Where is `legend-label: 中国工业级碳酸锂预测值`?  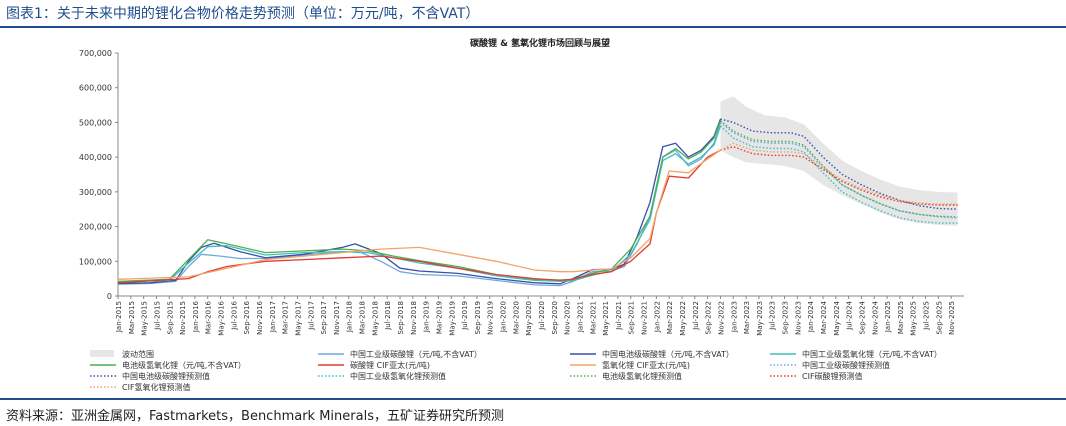
legend-label: 中国工业级碳酸锂预测值 is located at coordinates (846, 365).